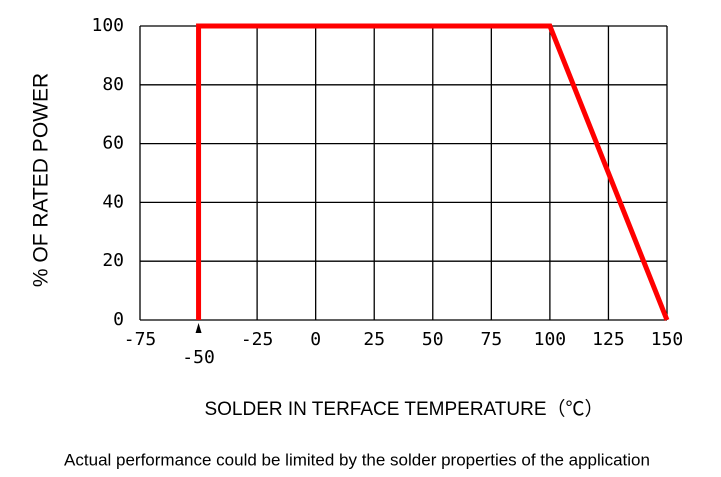 The width and height of the screenshot is (721, 477). I want to click on x-tick-label: 0, so click(315, 339).